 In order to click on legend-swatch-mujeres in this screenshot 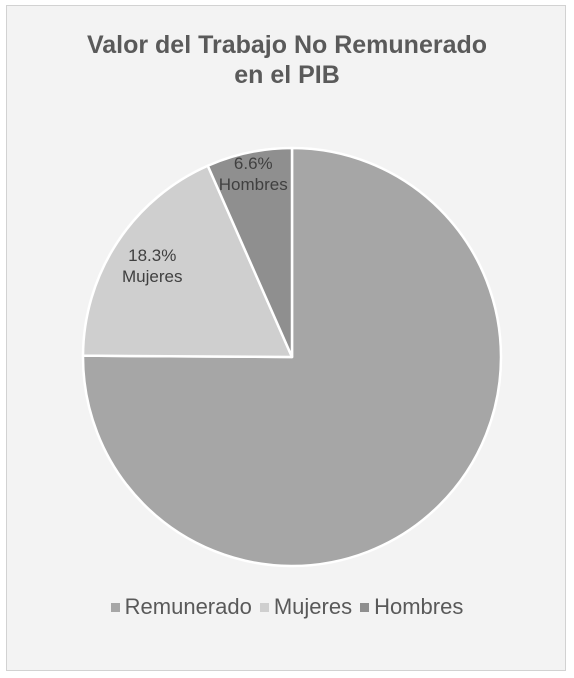, I will do `click(264, 607)`.